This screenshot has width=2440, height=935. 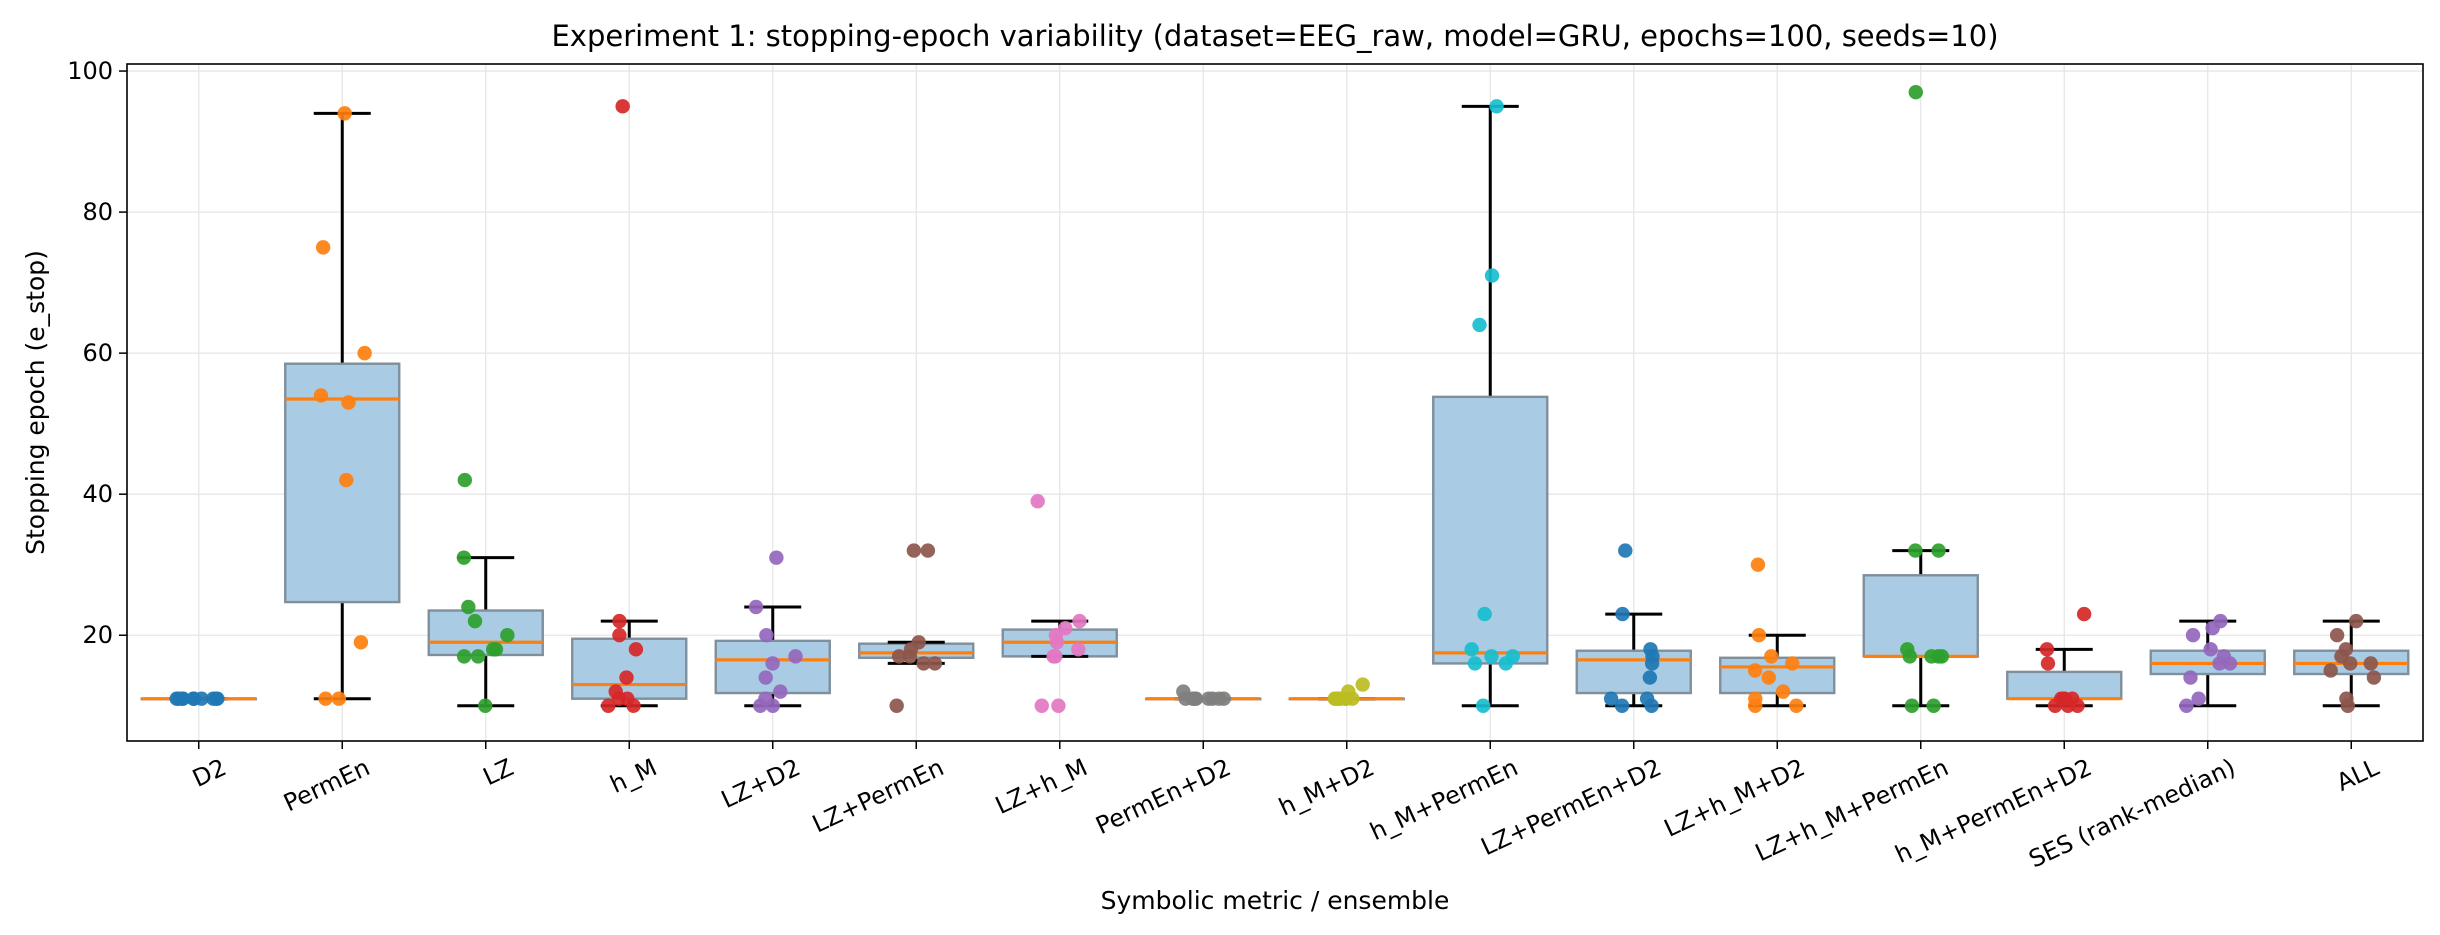 What do you see at coordinates (2207, 663) in the screenshot?
I see `box-ses-rank-median-` at bounding box center [2207, 663].